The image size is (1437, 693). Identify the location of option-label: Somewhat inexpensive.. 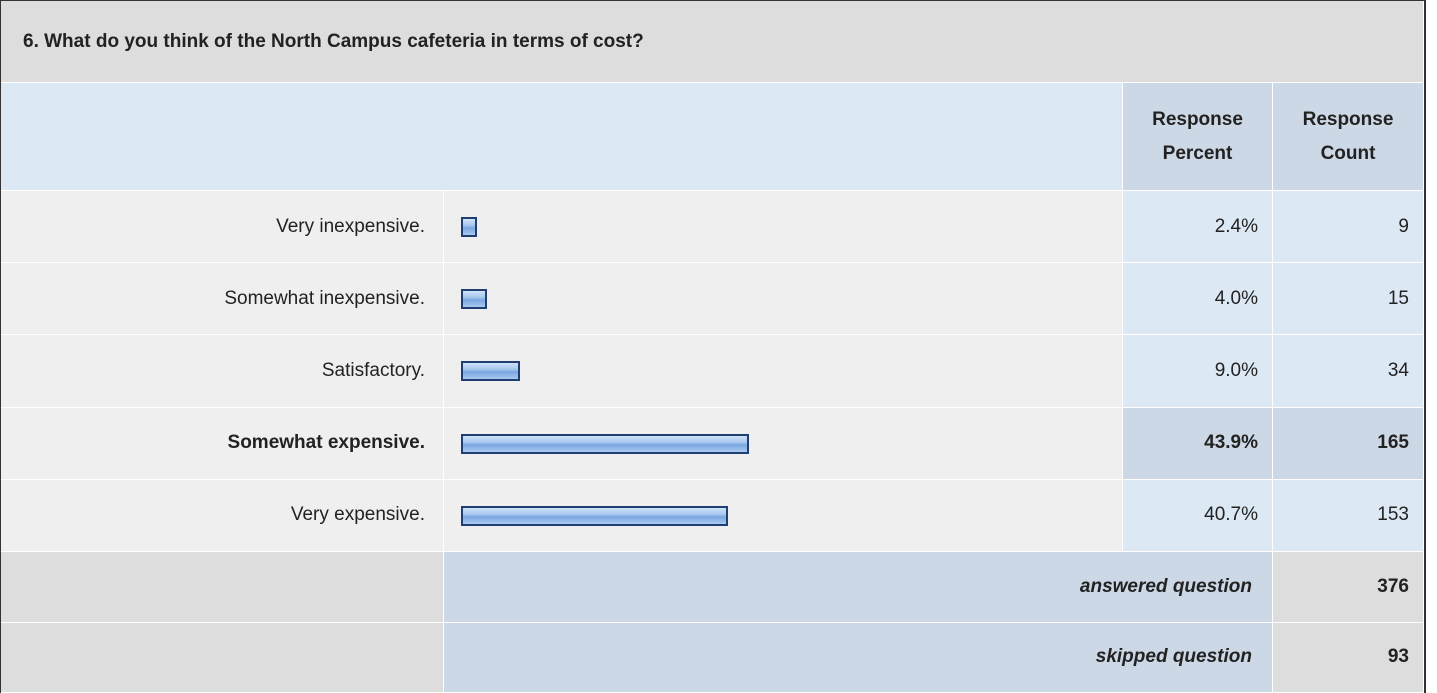
(222, 299).